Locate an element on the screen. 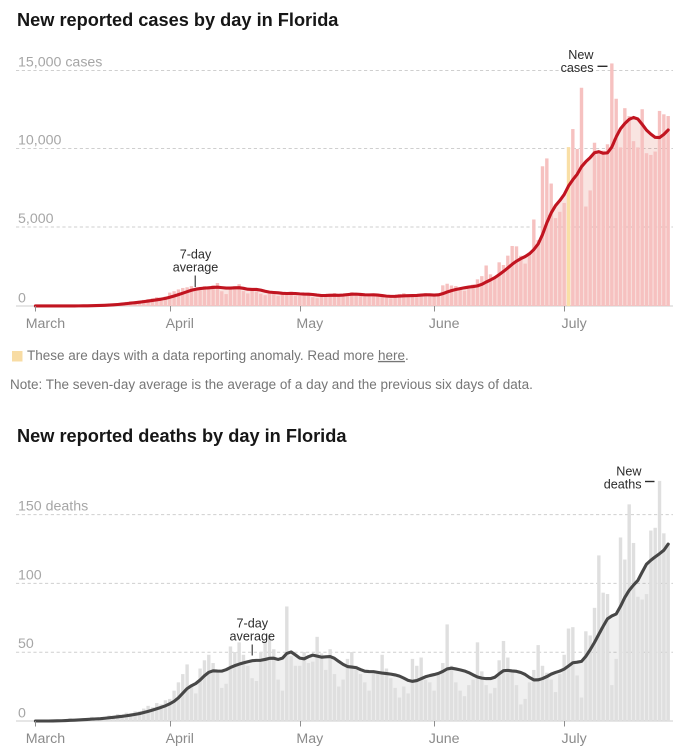 Image resolution: width=693 pixels, height=753 pixels. svg-text: 10,000 is located at coordinates (40, 141).